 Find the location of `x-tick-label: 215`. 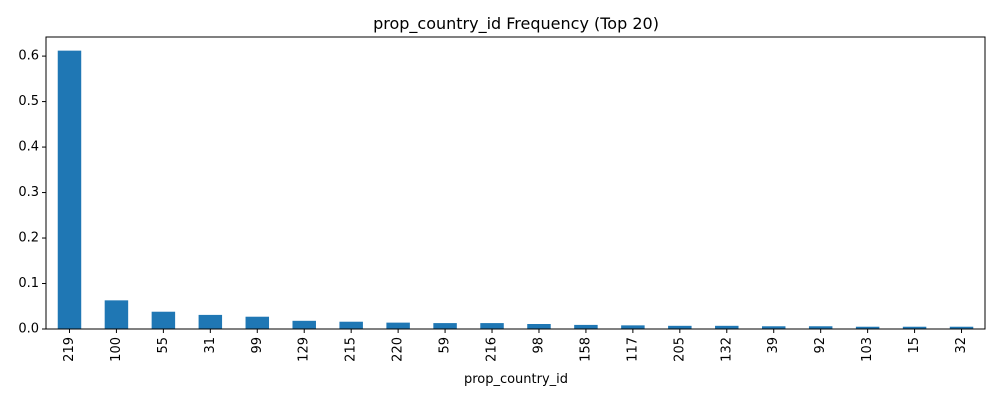

x-tick-label: 215 is located at coordinates (351, 349).